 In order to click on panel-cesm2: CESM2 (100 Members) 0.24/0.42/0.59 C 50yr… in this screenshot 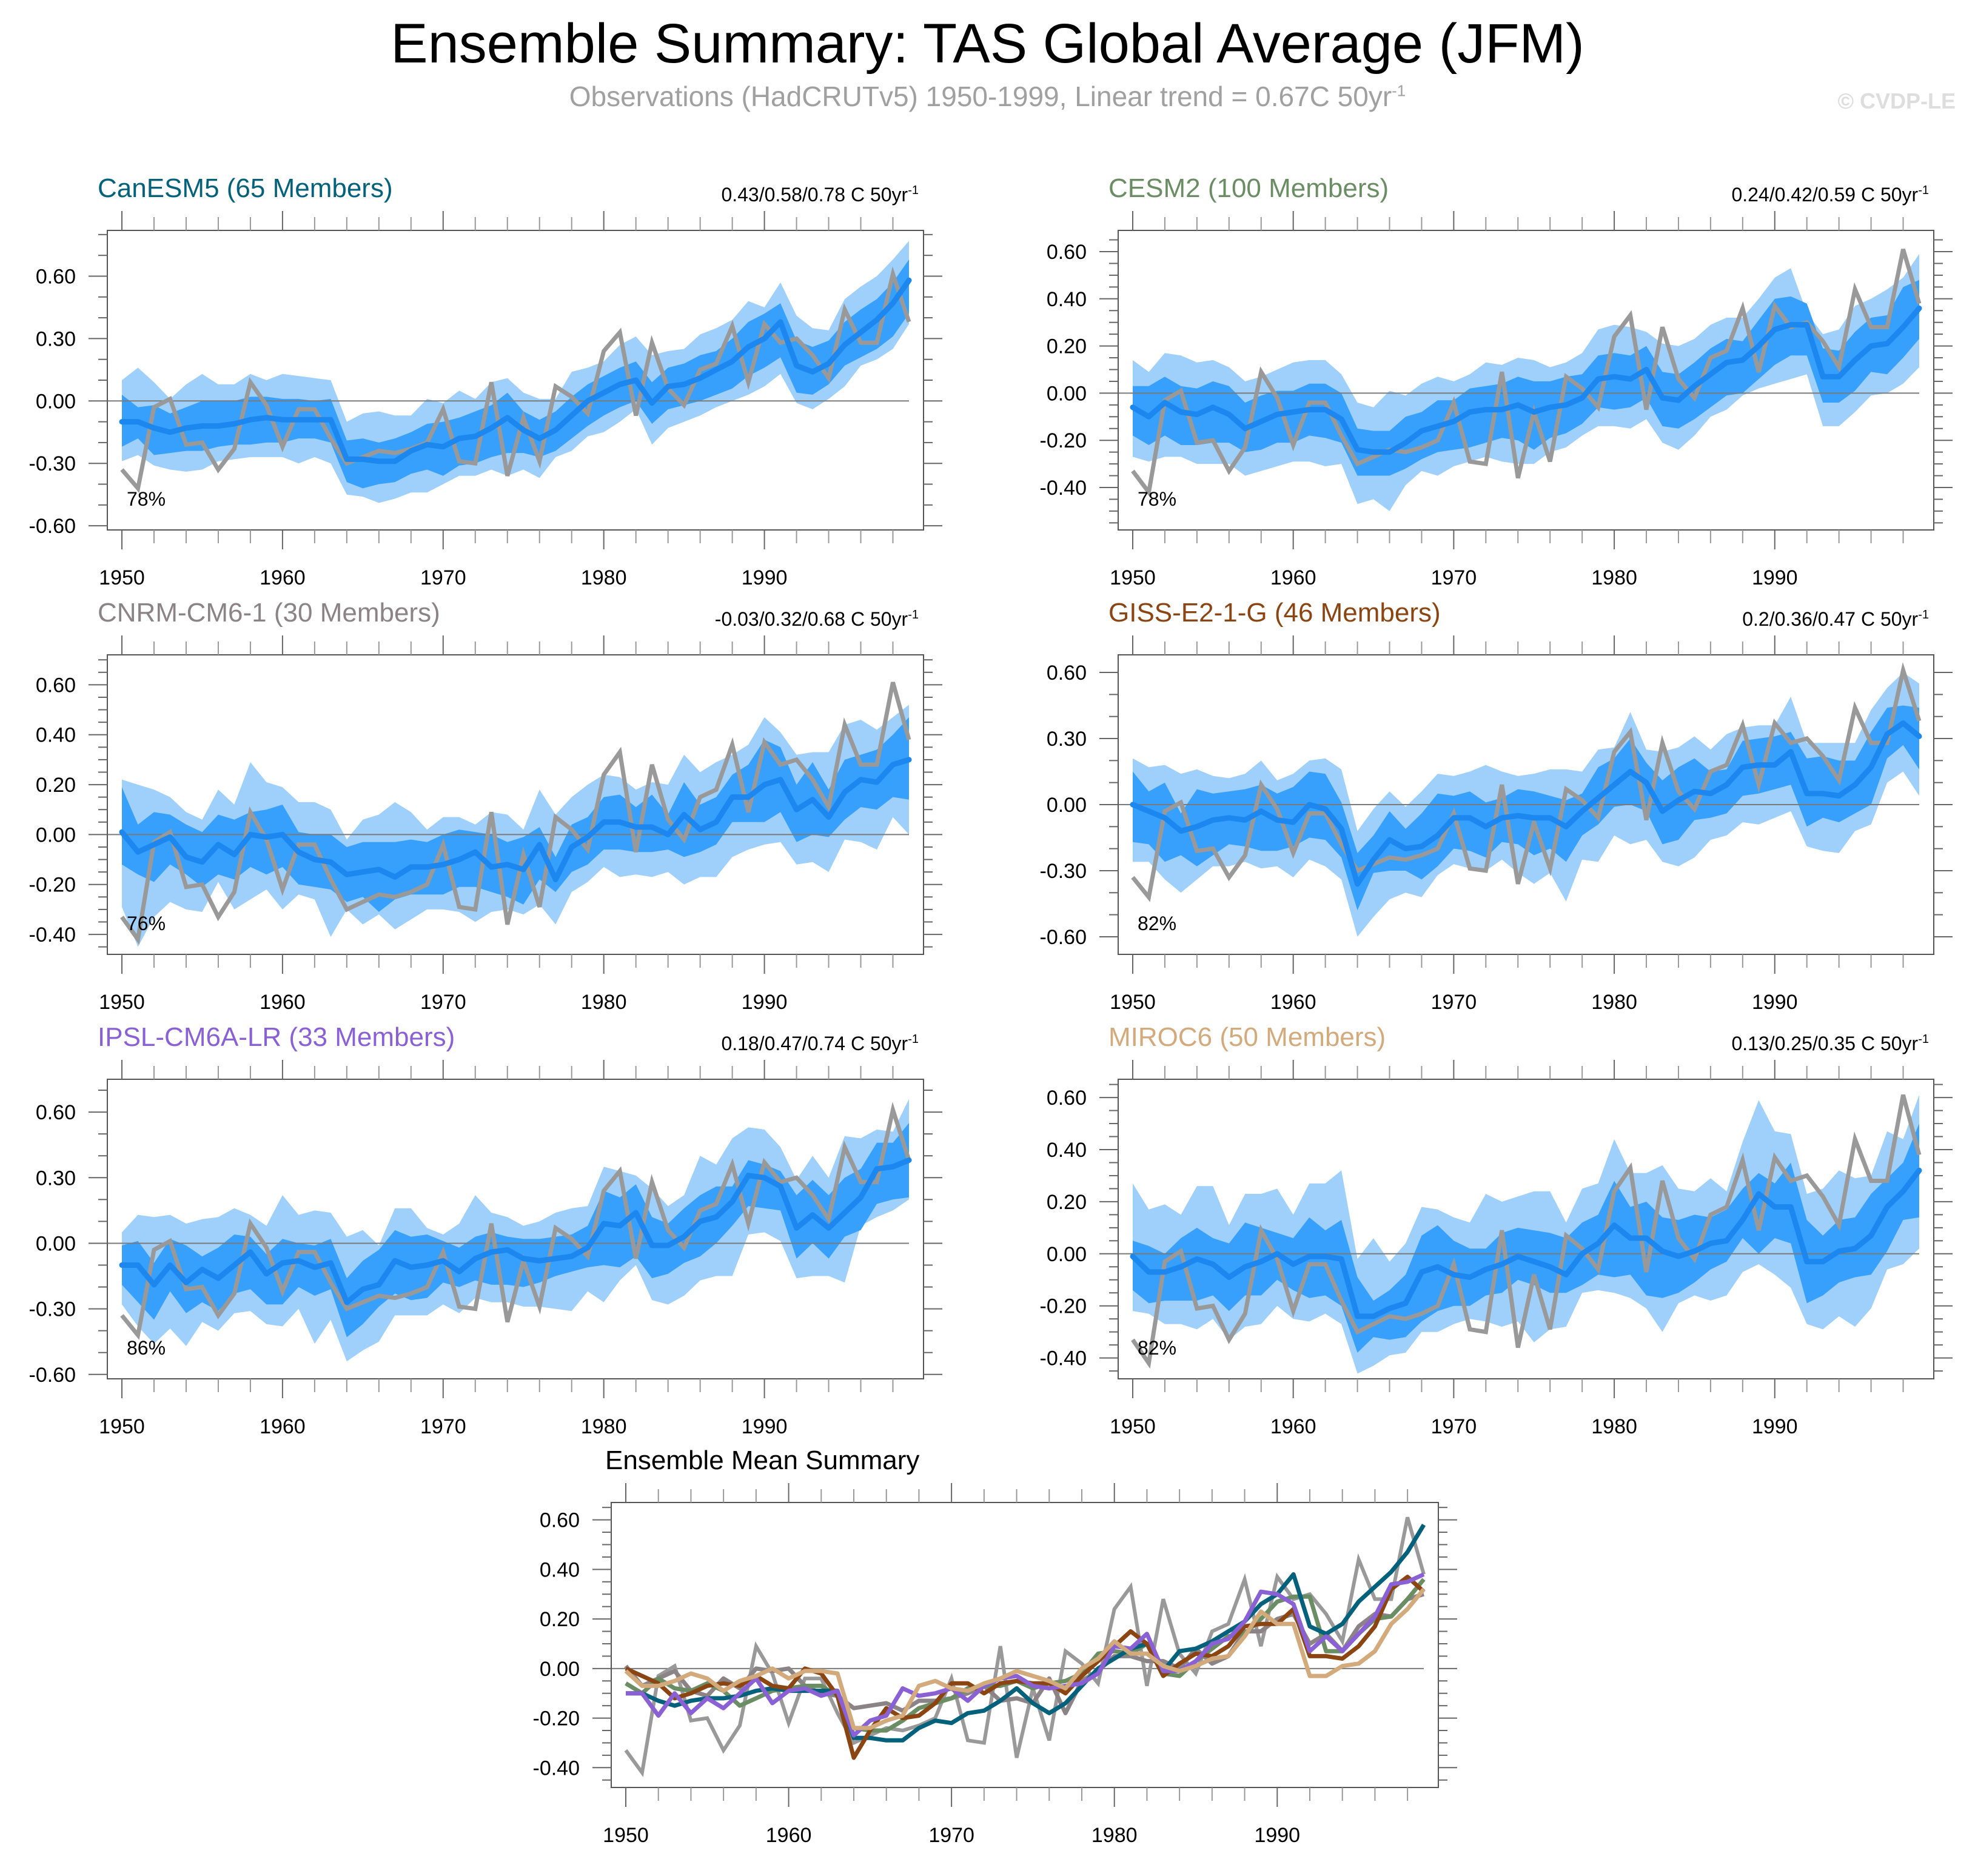, I will do `click(1497, 381)`.